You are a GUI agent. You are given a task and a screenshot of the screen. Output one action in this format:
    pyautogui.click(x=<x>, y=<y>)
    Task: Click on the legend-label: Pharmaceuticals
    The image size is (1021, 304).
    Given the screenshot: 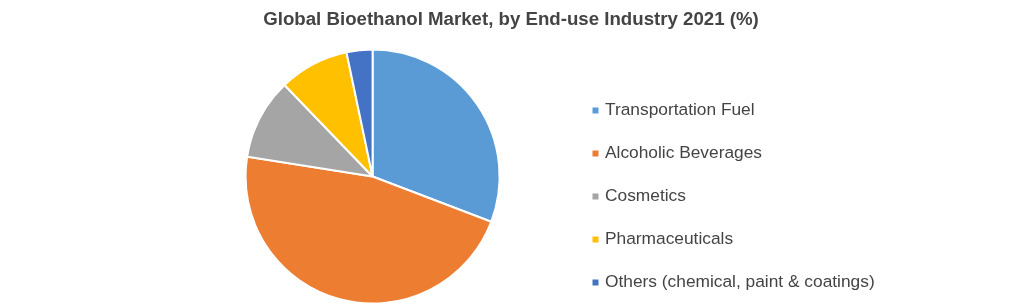 What is the action you would take?
    pyautogui.click(x=669, y=238)
    